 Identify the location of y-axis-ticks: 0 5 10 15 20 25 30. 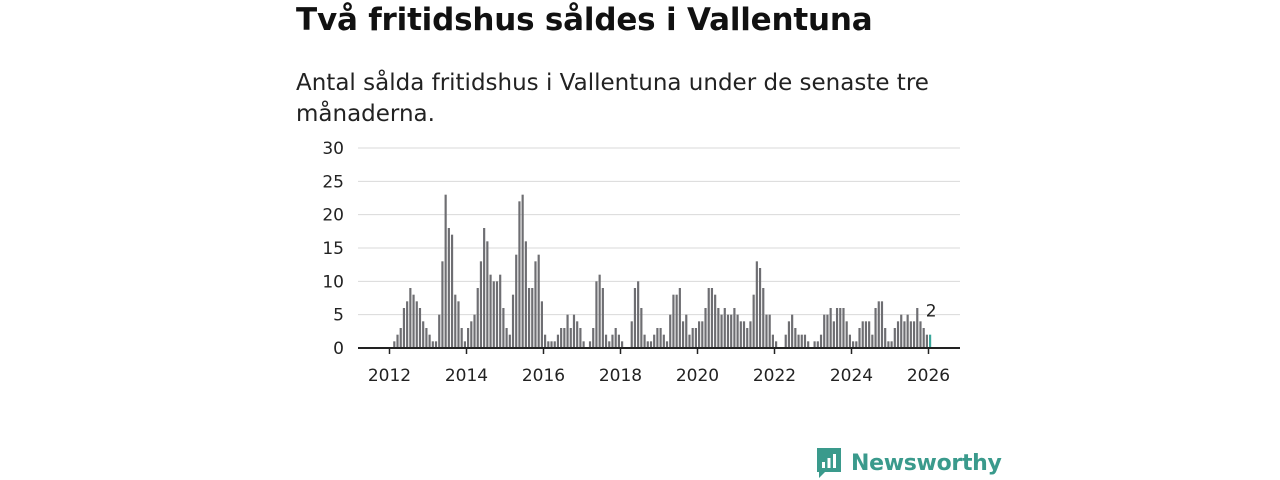
(333, 249).